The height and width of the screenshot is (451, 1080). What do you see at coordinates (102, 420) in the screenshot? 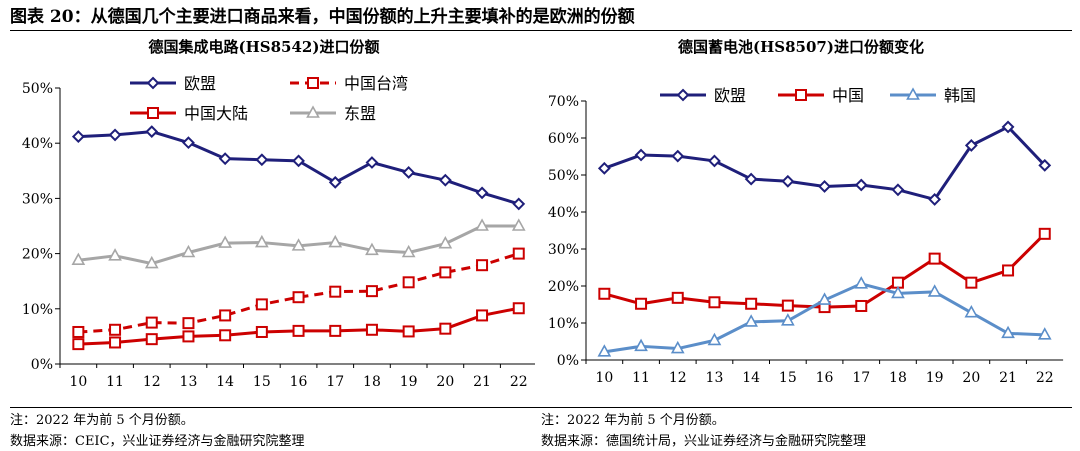
I see `note-left-footnote: 注：2022 年为前 5 个月份额。` at bounding box center [102, 420].